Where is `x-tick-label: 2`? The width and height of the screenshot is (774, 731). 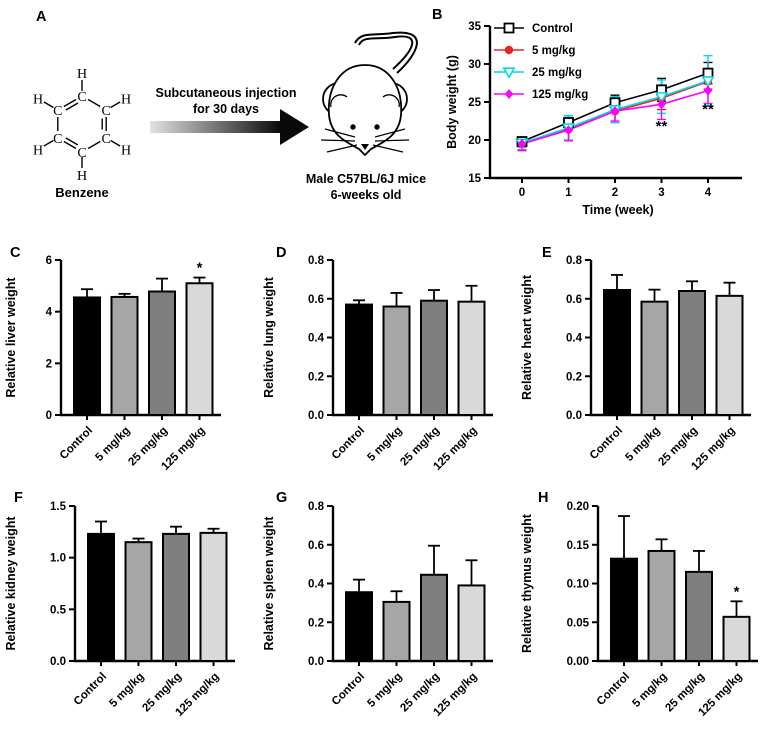 x-tick-label: 2 is located at coordinates (615, 193).